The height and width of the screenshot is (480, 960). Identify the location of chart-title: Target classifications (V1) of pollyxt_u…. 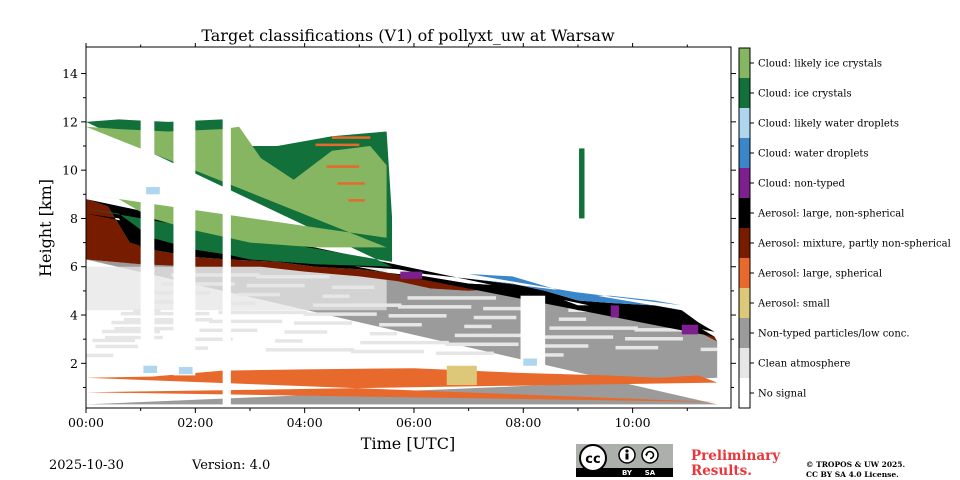
(408, 35).